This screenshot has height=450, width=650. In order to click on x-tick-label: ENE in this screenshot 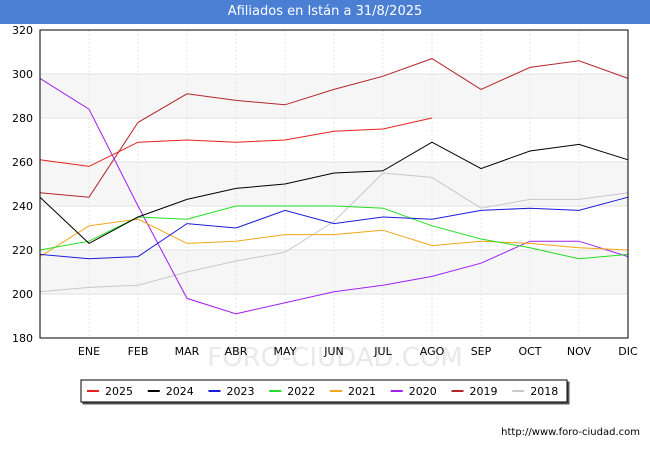, I will do `click(89, 351)`.